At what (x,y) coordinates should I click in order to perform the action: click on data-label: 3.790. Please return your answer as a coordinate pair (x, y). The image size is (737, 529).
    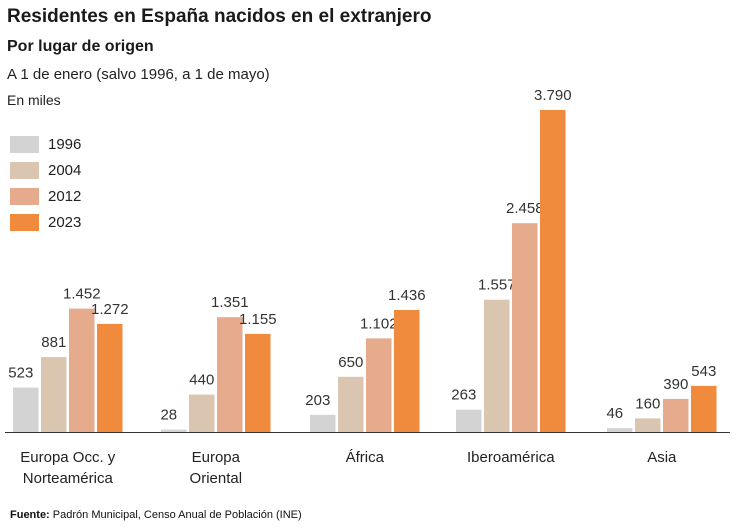
    Looking at the image, I should click on (553, 95).